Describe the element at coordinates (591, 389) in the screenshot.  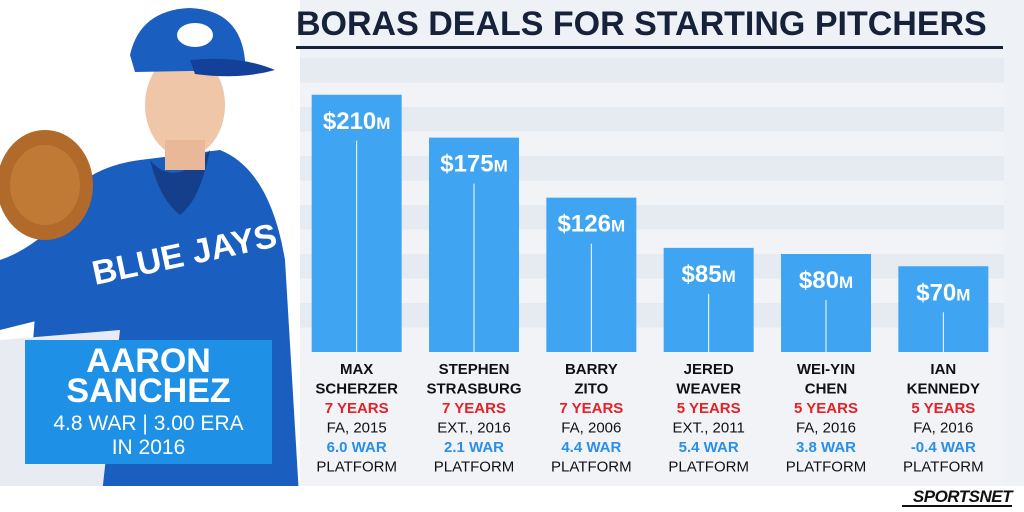
I see `category-label-line2: ZITO` at that location.